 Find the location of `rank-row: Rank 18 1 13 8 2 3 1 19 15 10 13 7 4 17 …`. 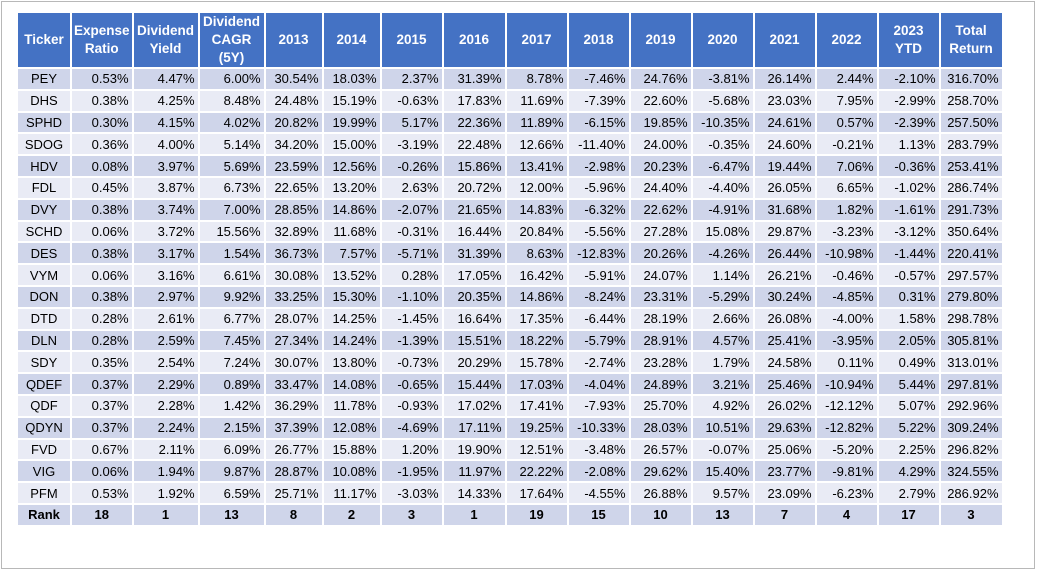

rank-row: Rank 18 1 13 8 2 3 1 19 15 10 13 7 4 17 … is located at coordinates (510, 514).